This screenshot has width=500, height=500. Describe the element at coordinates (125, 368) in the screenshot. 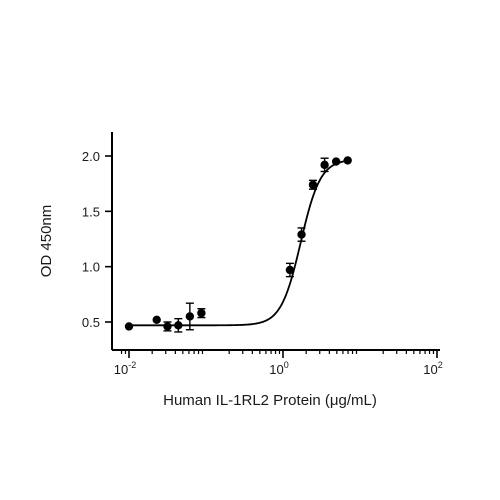

I see `x-tick-label: 10⁻²` at that location.